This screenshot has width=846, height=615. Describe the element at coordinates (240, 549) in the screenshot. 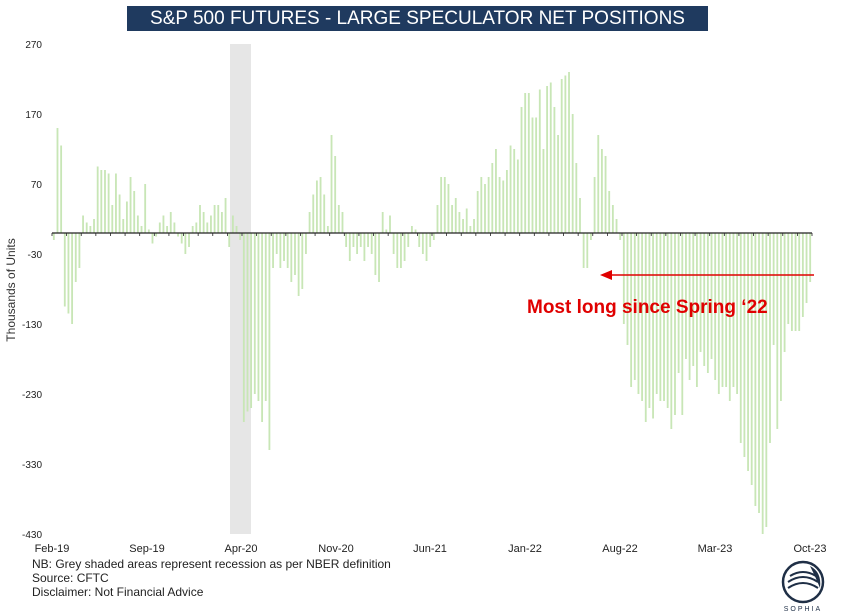

I see `x-tick-label: Apr-20` at that location.